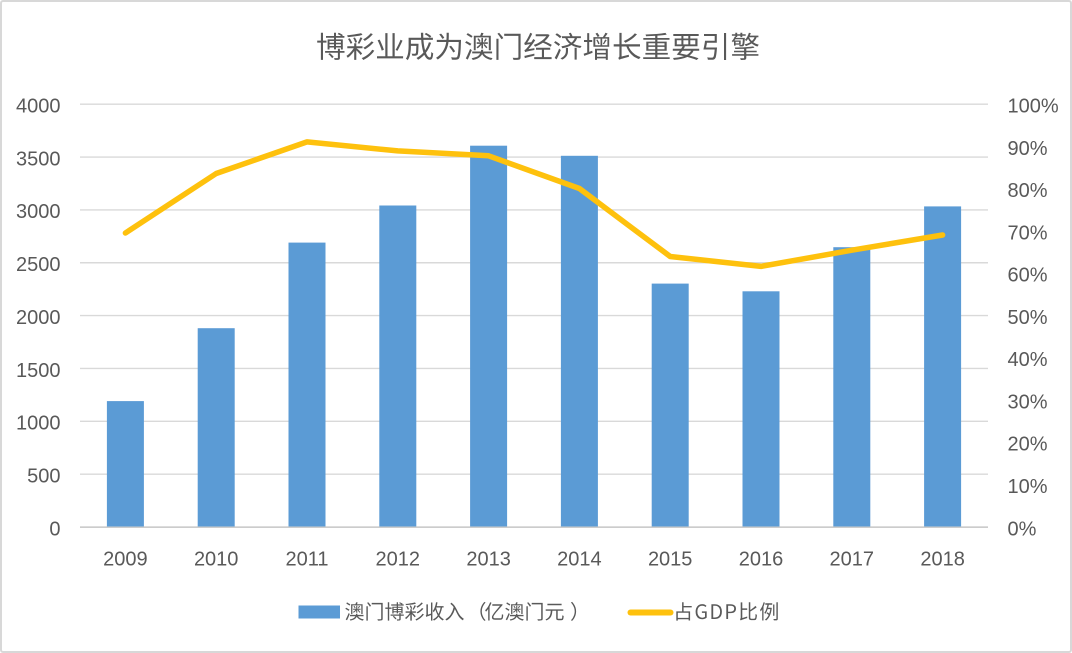 The height and width of the screenshot is (653, 1072). Describe the element at coordinates (488, 559) in the screenshot. I see `svg-text: 2013` at that location.